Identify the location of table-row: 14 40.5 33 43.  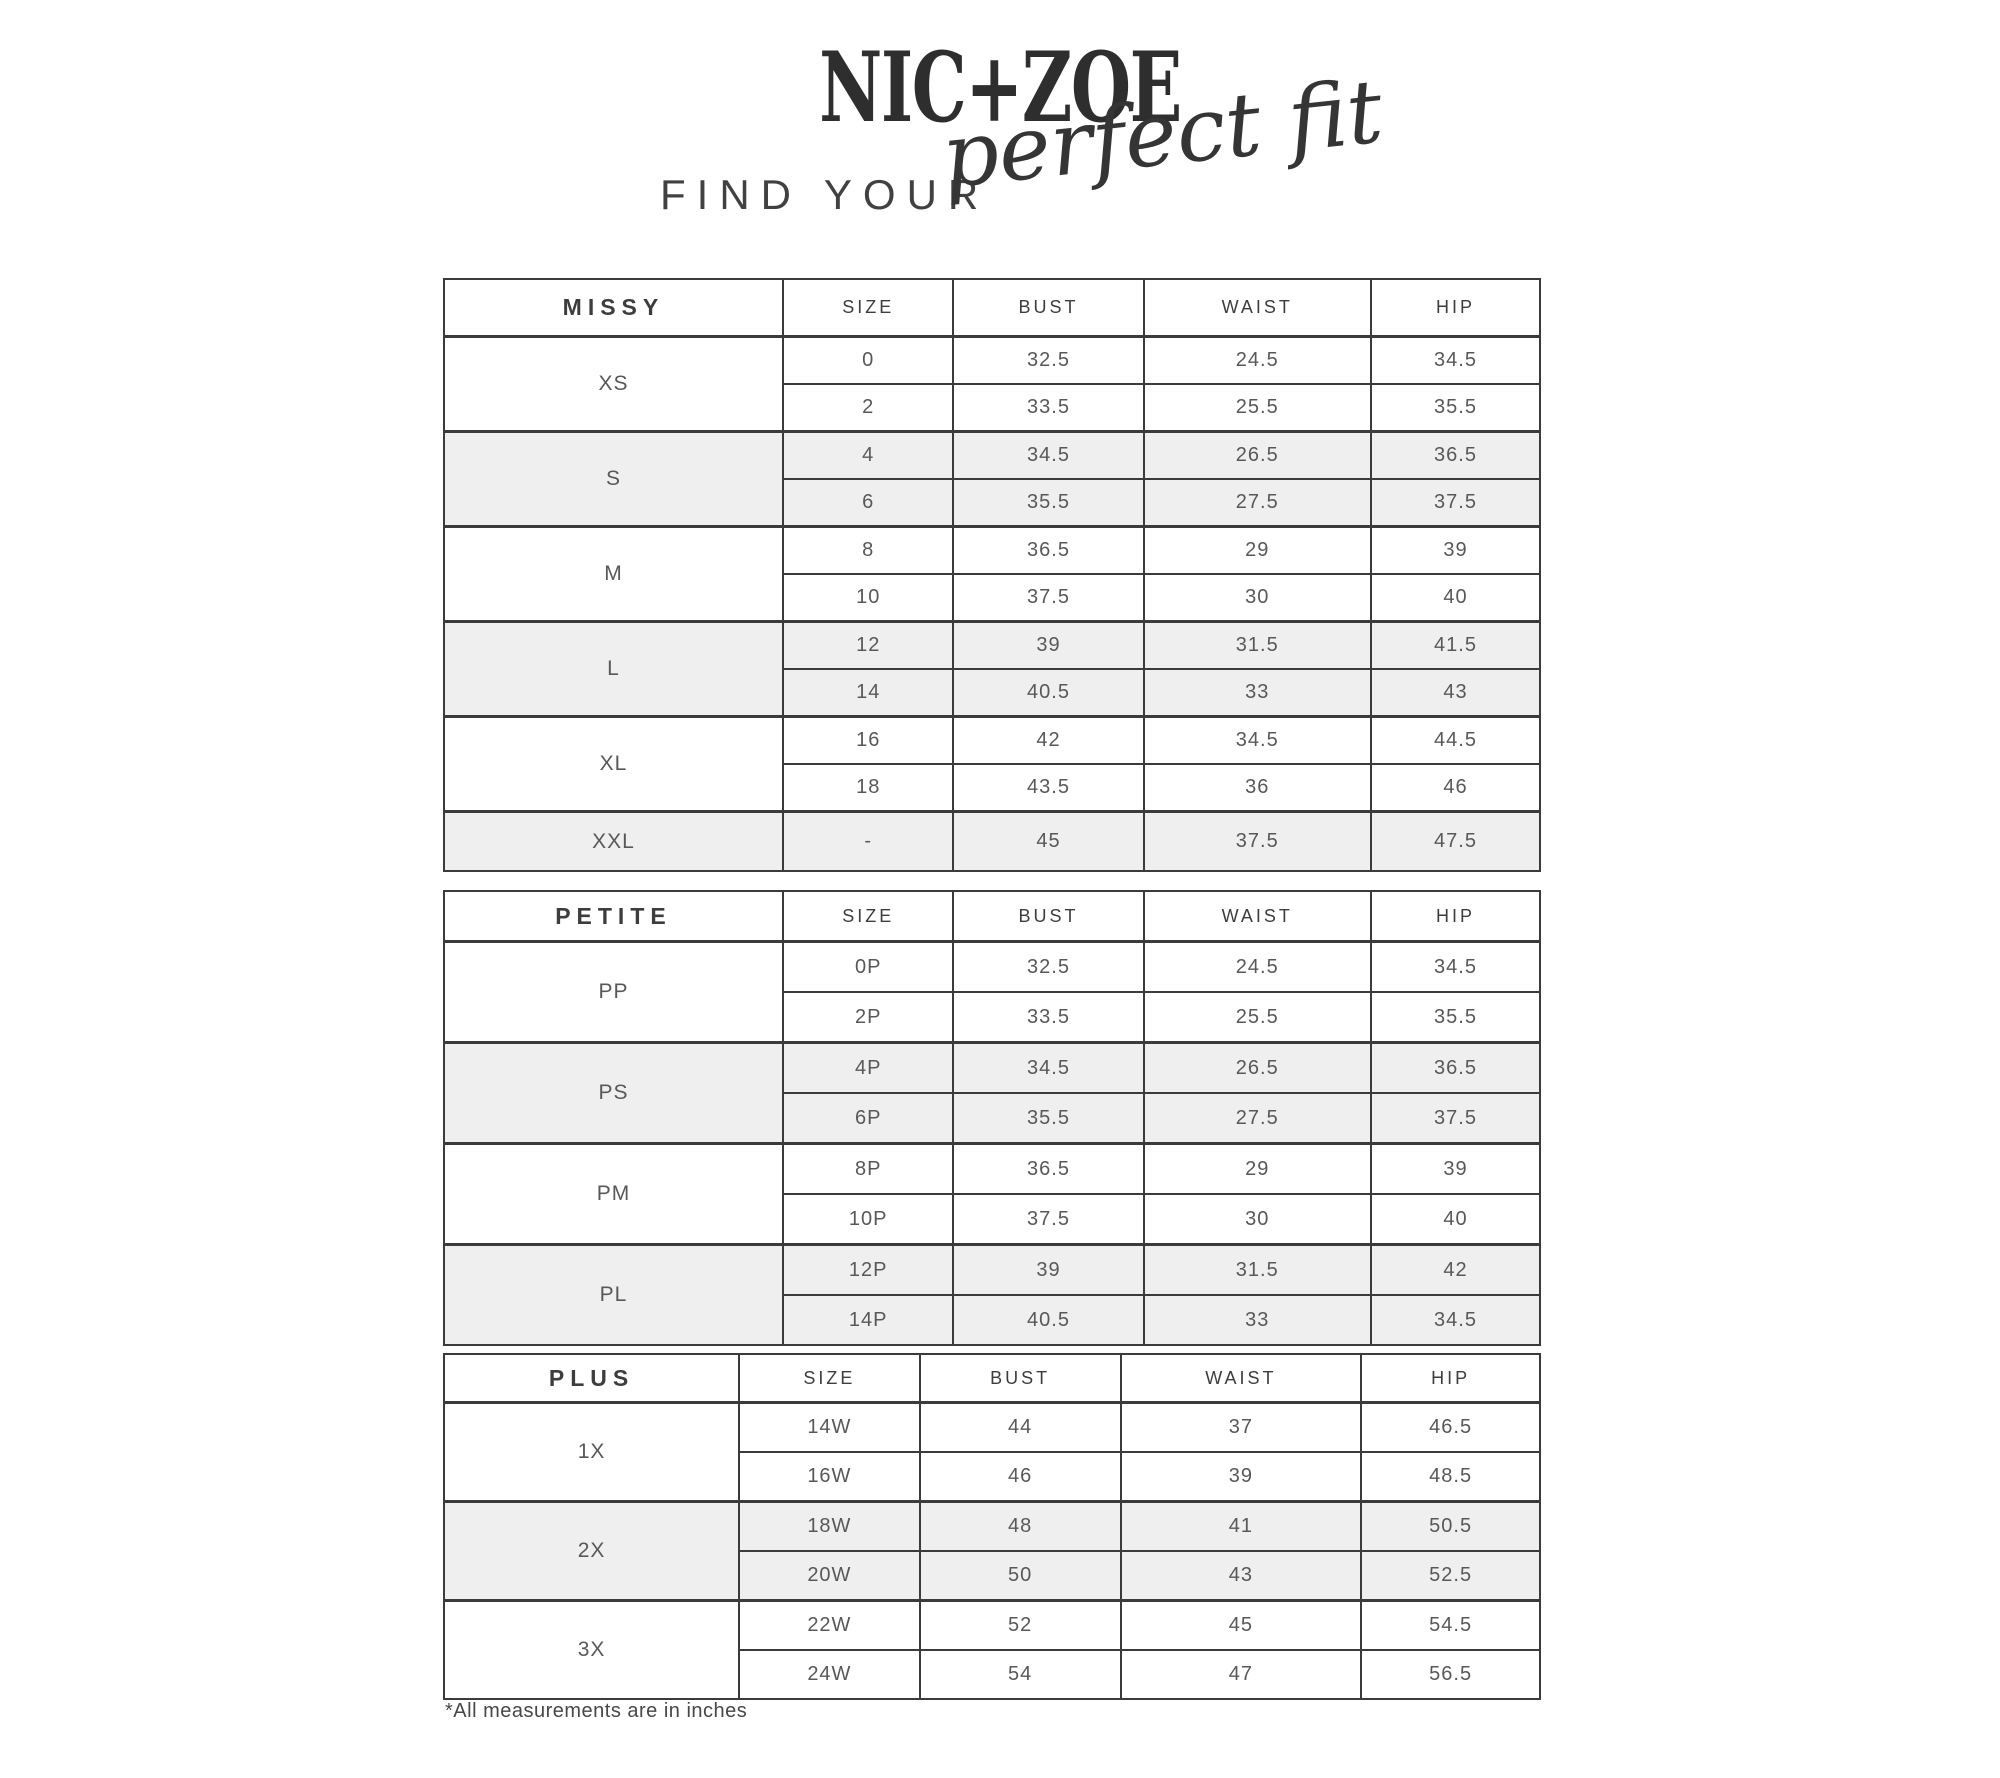
(1161, 691).